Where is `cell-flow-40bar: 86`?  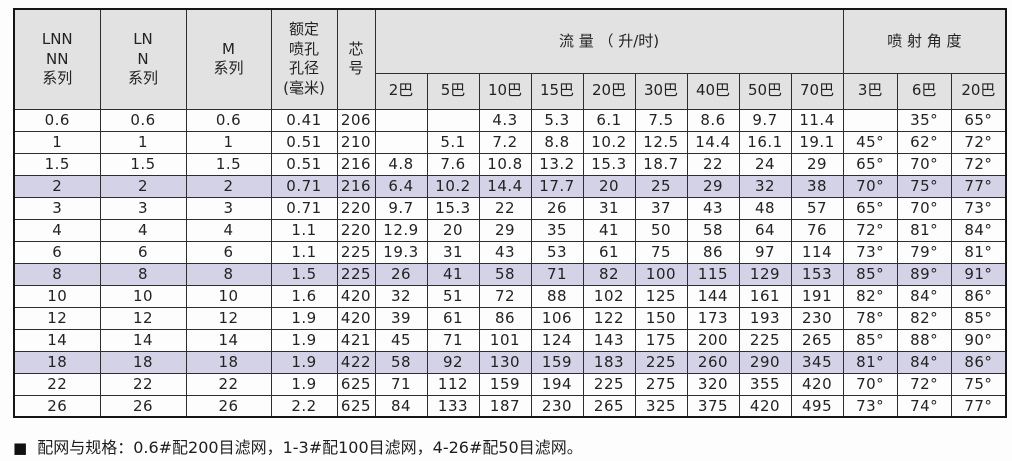 cell-flow-40bar: 86 is located at coordinates (713, 252).